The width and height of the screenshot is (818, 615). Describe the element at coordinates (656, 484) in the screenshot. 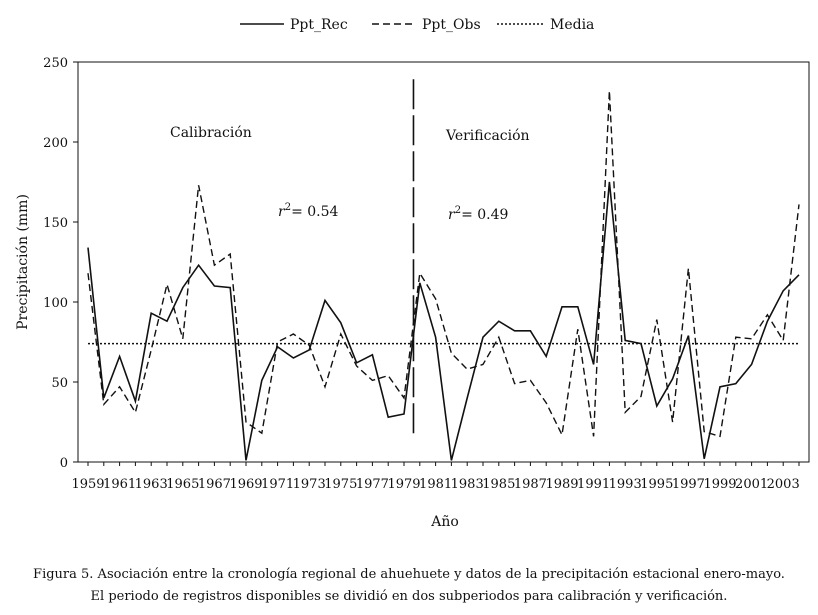

I see `x-tick-label: 1995` at that location.